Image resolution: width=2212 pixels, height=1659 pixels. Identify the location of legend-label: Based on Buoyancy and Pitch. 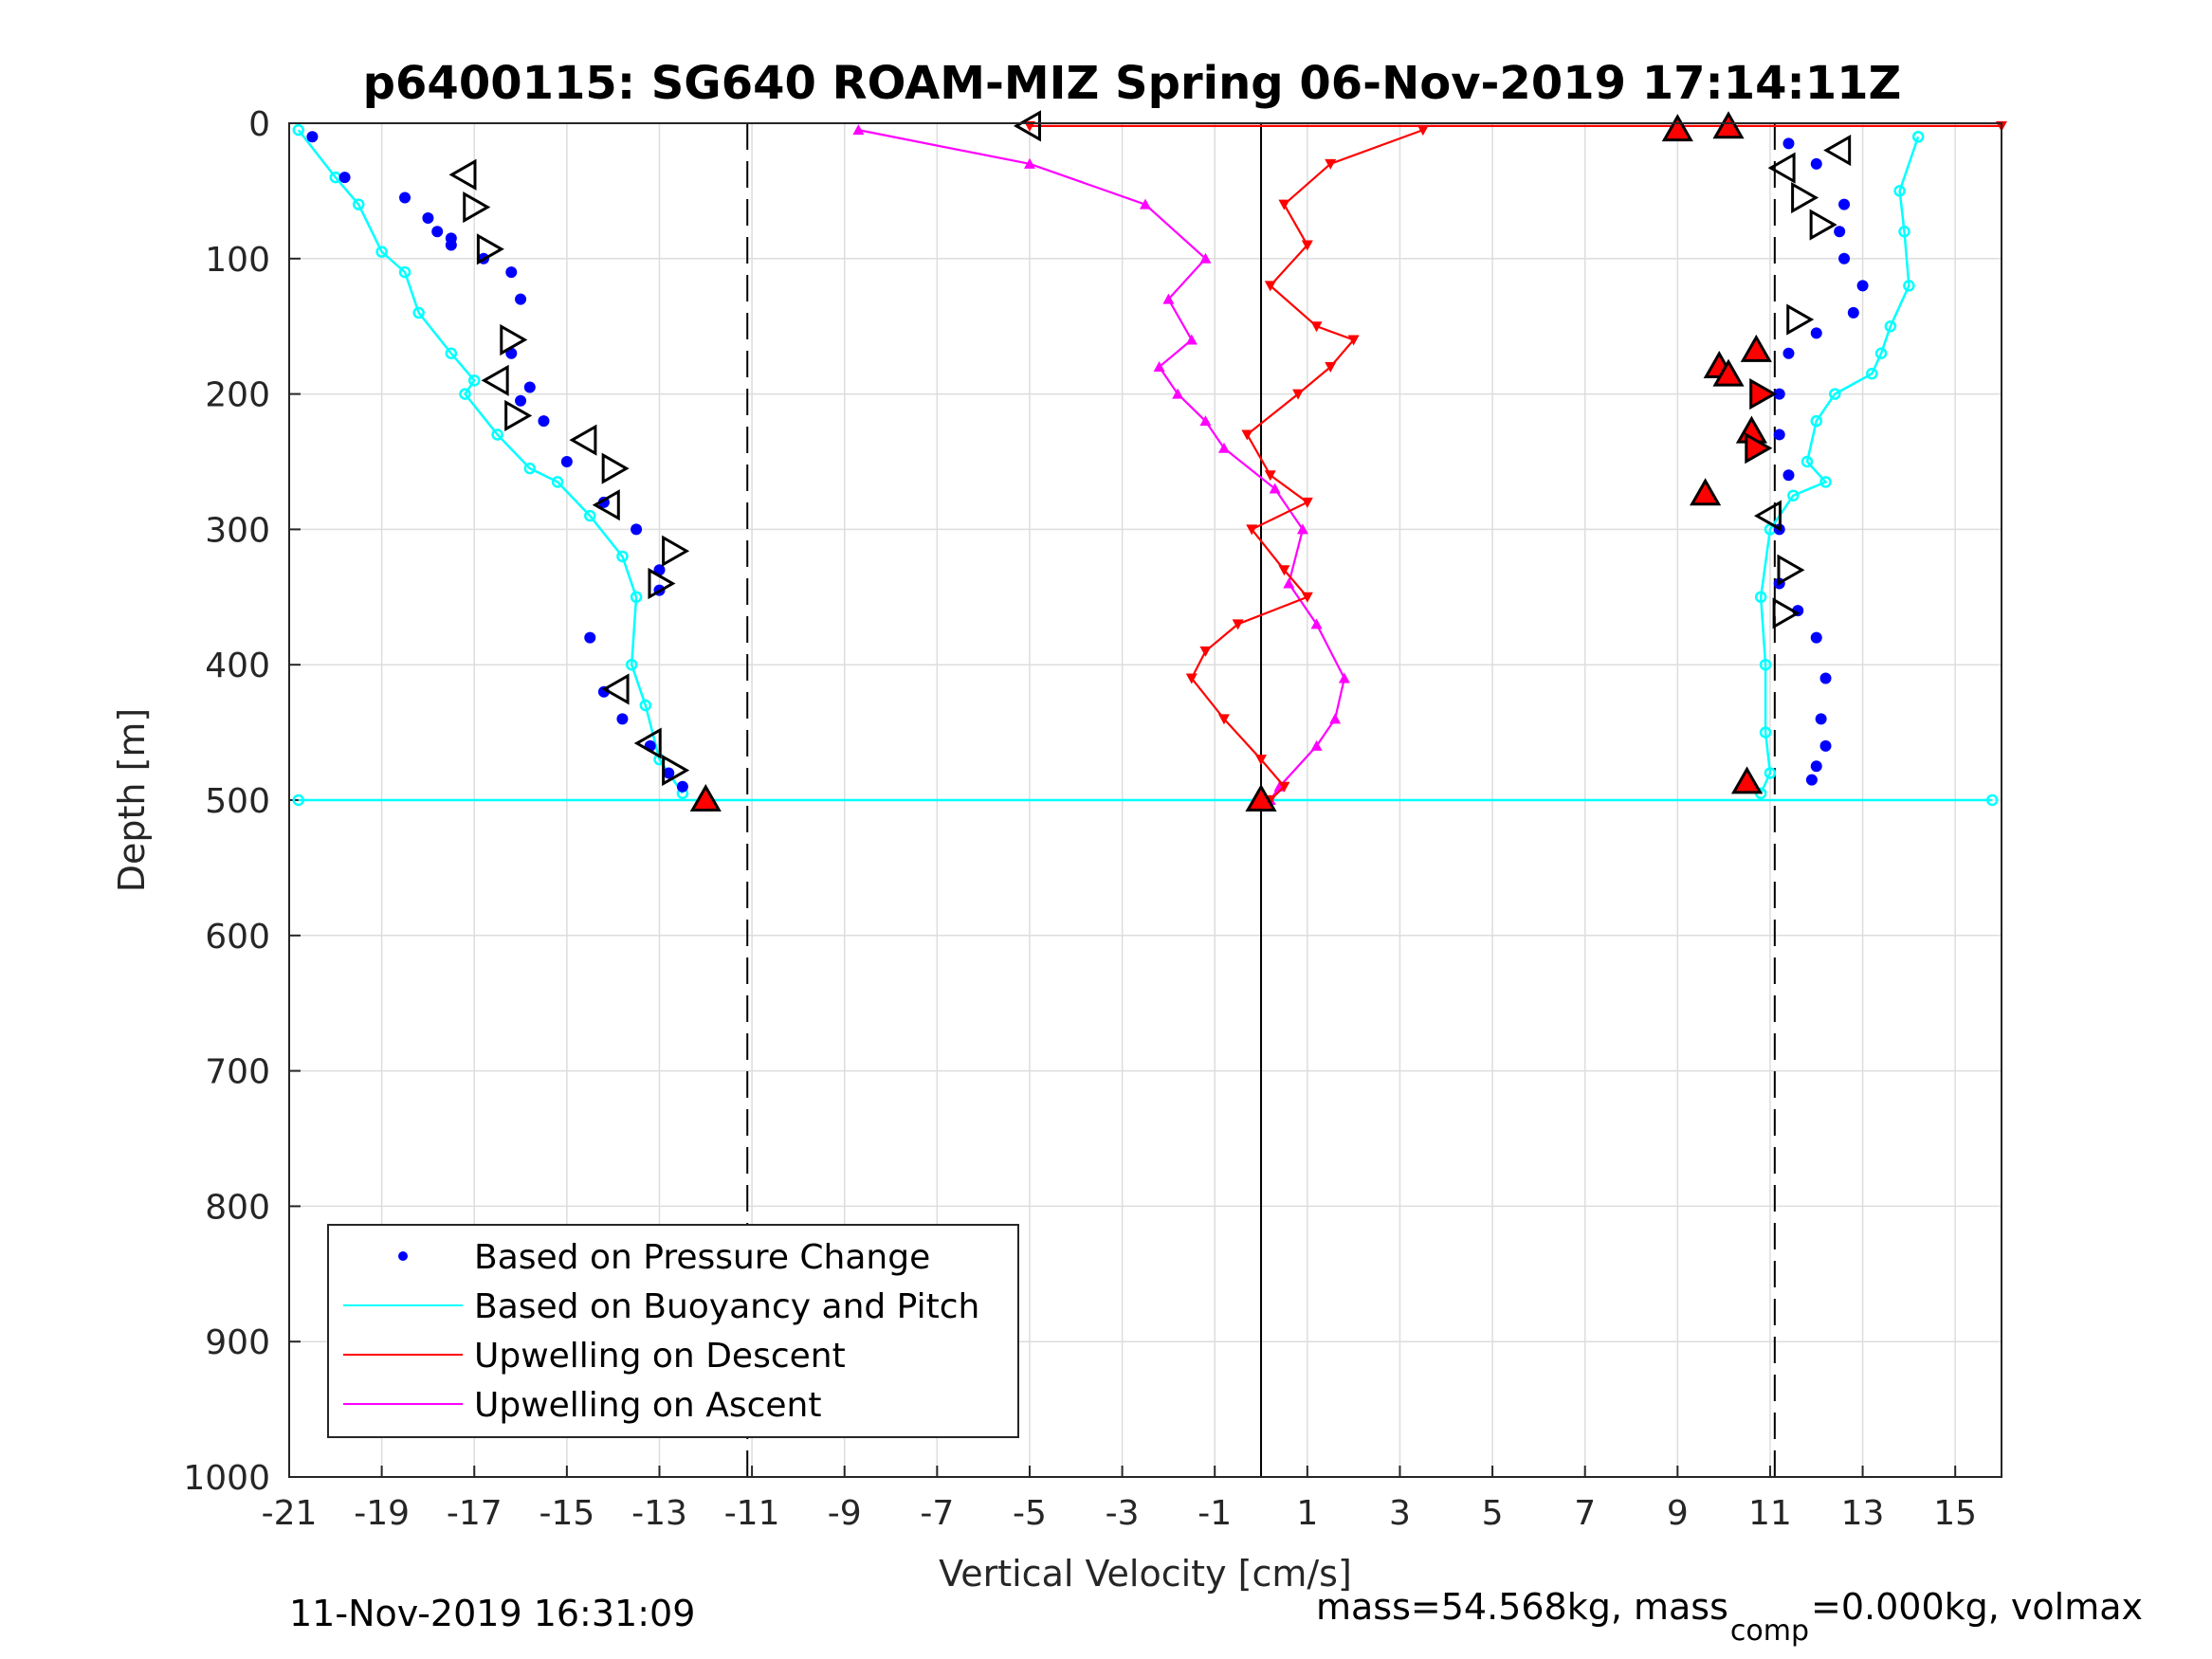
(726, 1306).